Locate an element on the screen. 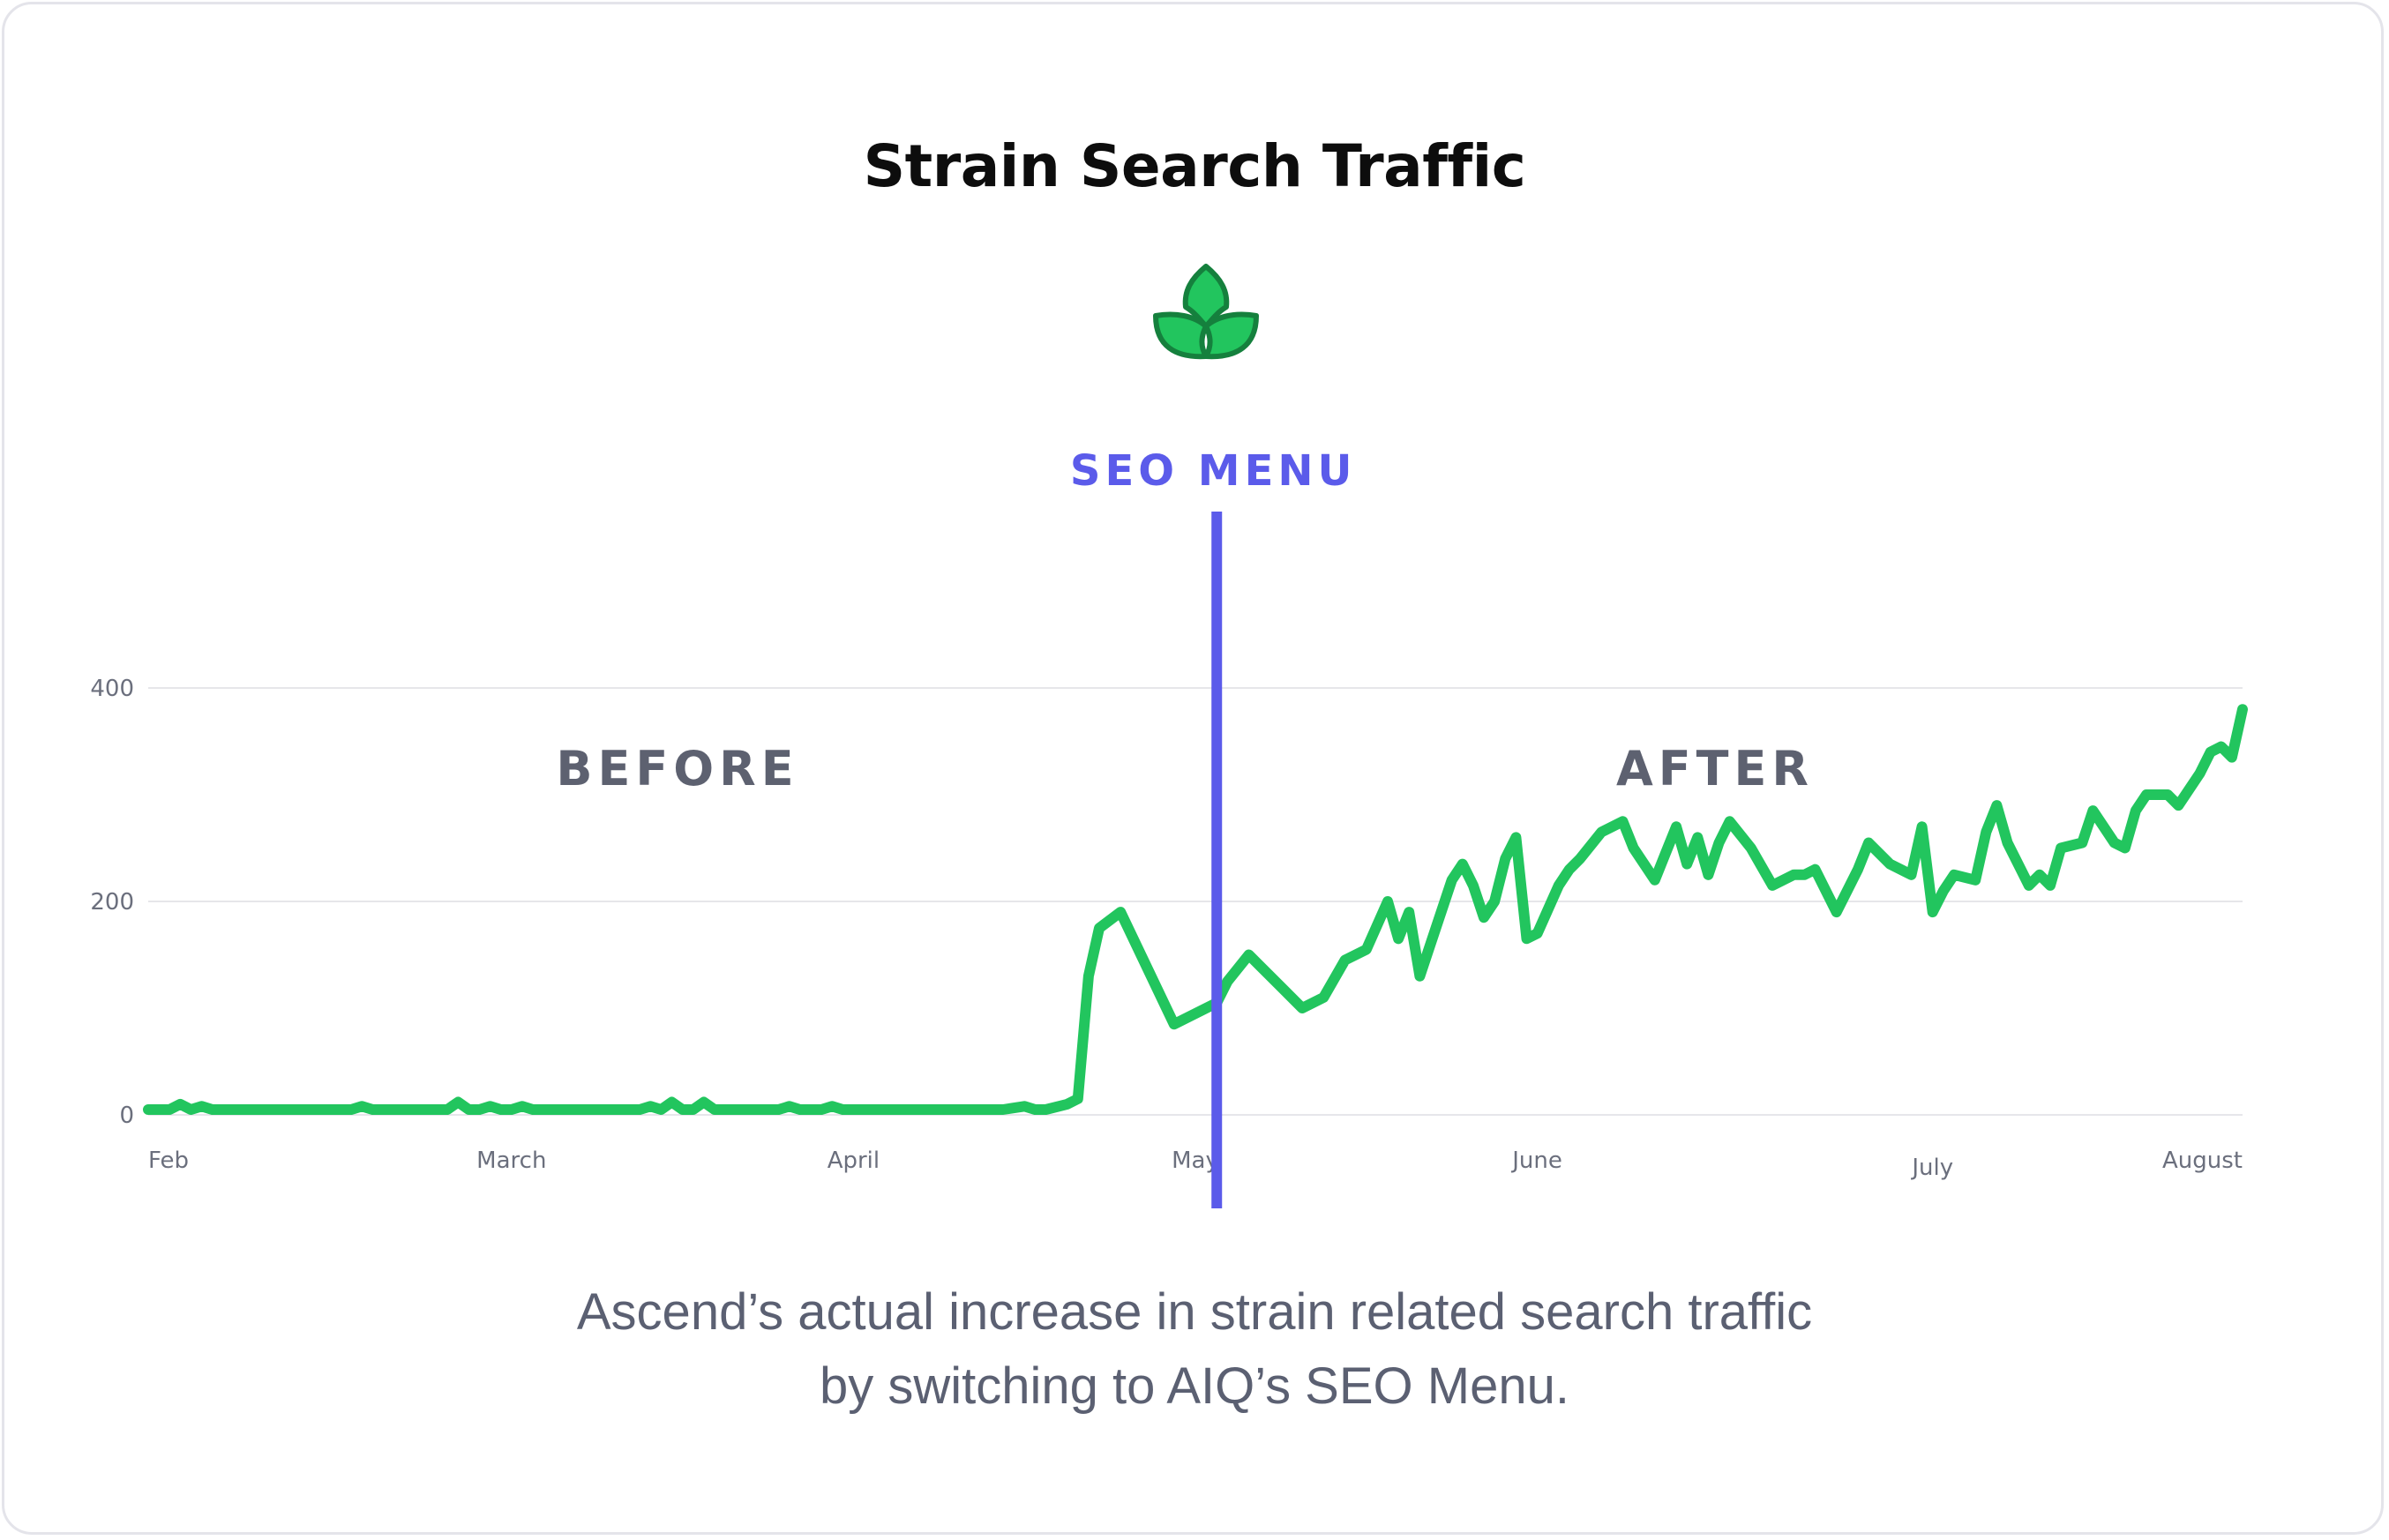  x-tick-label: March is located at coordinates (511, 1161).